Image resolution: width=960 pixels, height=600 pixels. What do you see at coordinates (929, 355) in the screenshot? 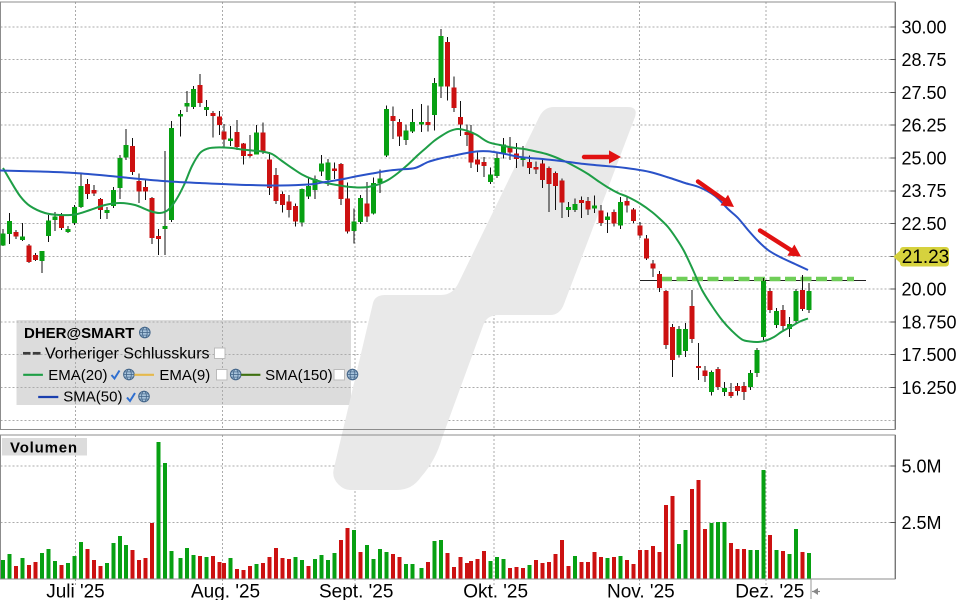
I see `svg-text: 17.500` at bounding box center [929, 355].